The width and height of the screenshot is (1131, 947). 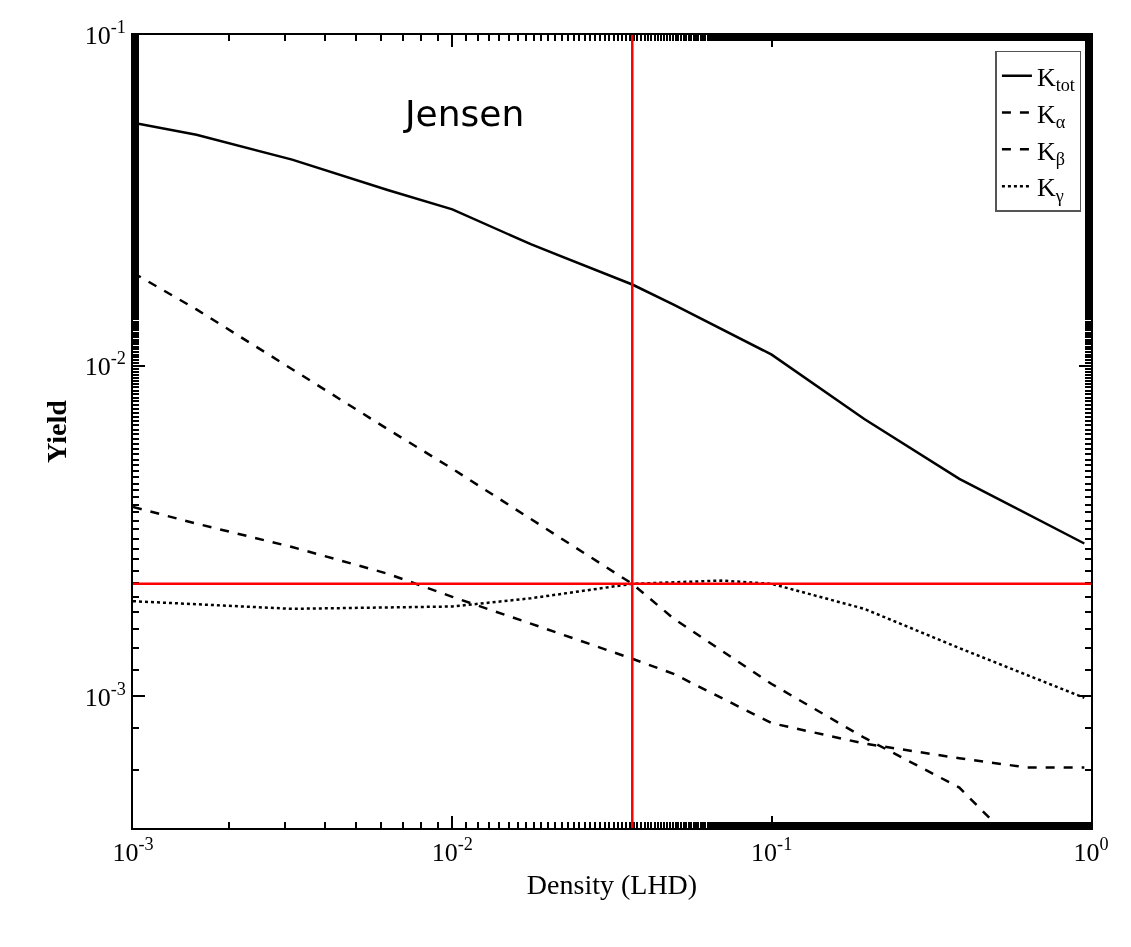 What do you see at coordinates (452, 851) in the screenshot?
I see `x-tick-label: 10$^{-2}$` at bounding box center [452, 851].